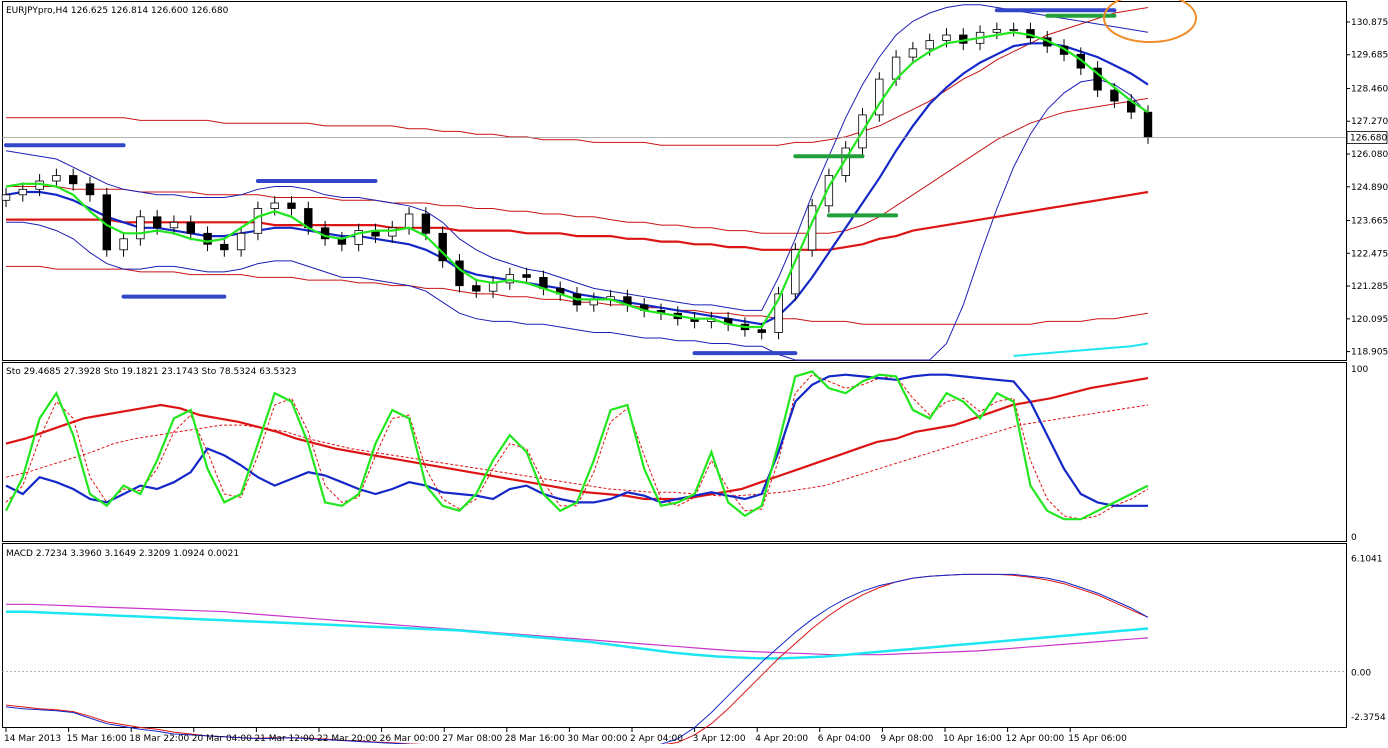 The image size is (1388, 748). Describe the element at coordinates (1369, 155) in the screenshot. I see `price-tick-label: 126.080` at that location.